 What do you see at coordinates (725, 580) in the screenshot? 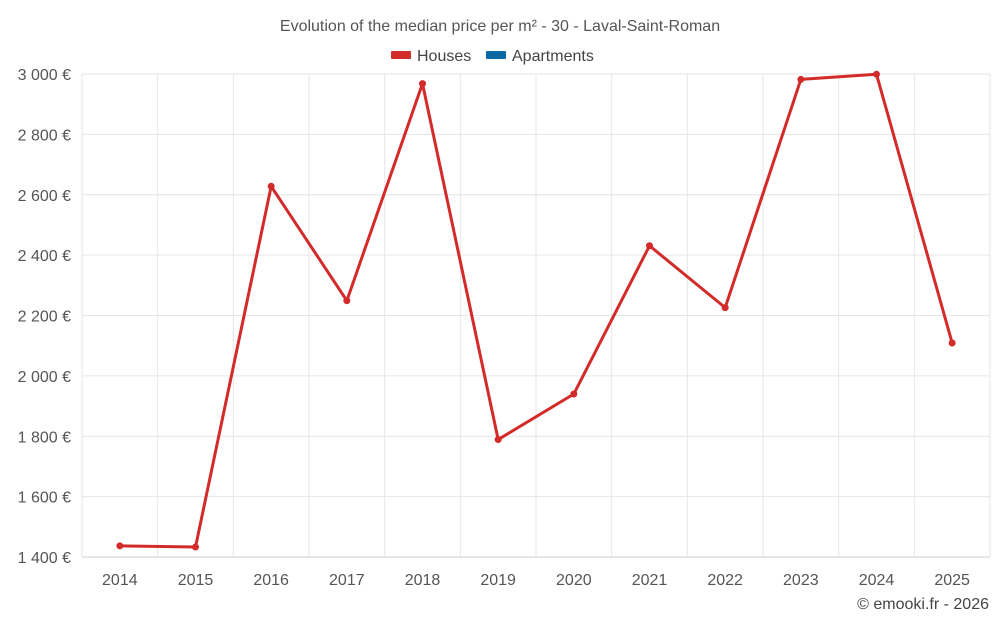
I see `x-tick-label: 2022` at bounding box center [725, 580].